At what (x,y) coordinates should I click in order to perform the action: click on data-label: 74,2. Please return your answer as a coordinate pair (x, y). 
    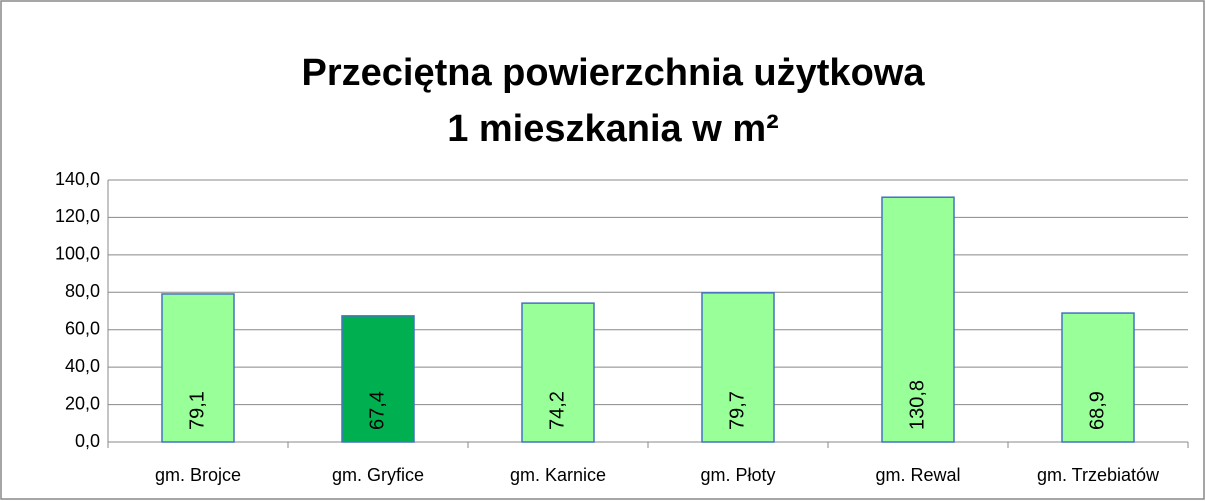
    Looking at the image, I should click on (557, 410).